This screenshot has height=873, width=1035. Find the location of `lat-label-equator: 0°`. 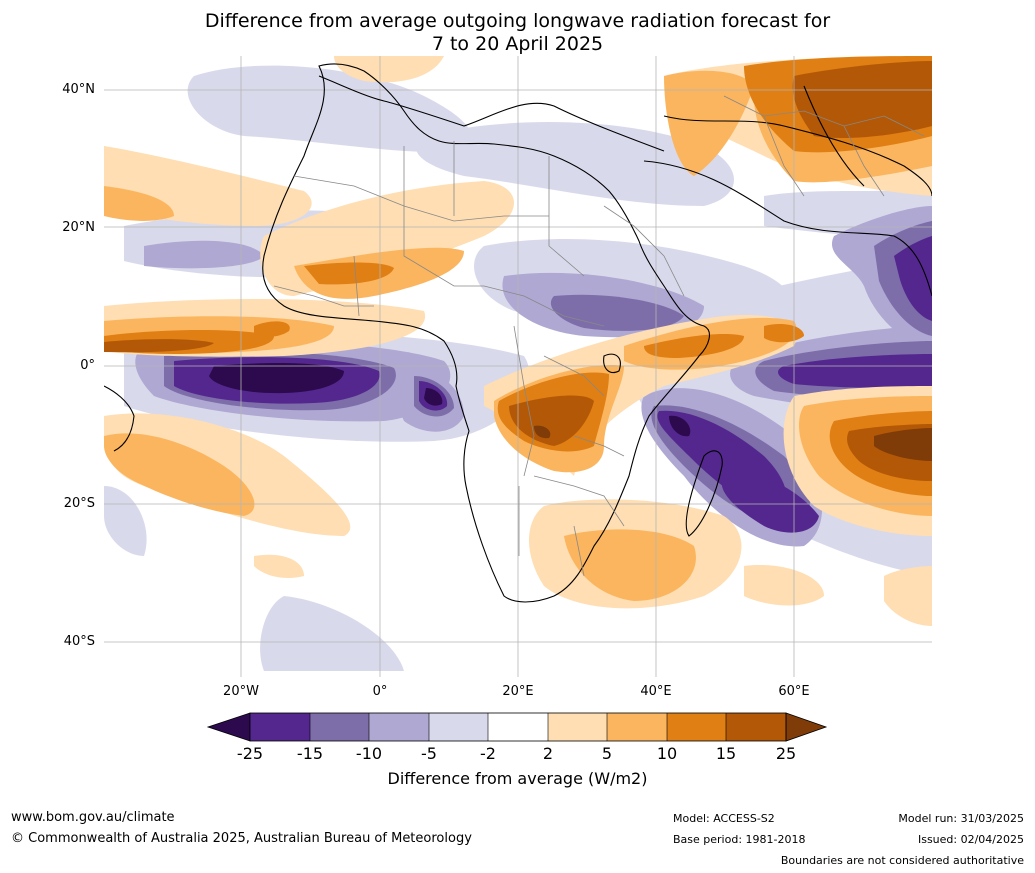

lat-label-equator: 0° is located at coordinates (87, 365).